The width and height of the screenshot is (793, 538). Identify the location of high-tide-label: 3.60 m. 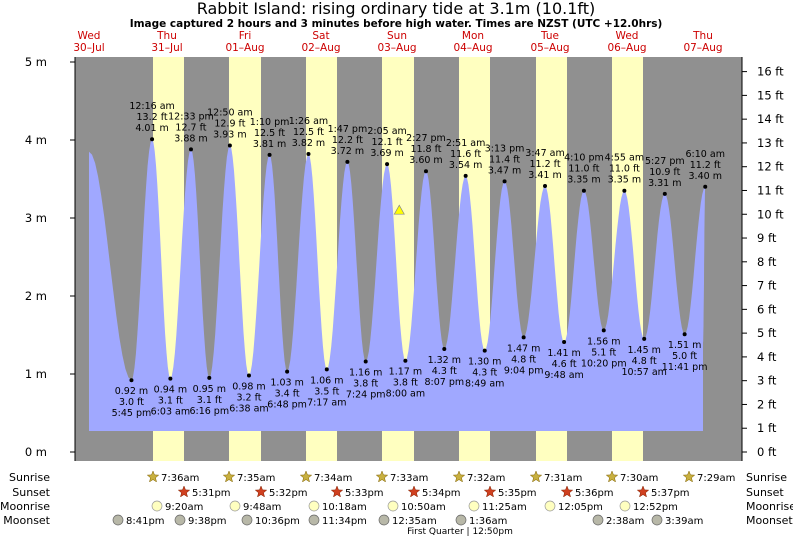
(425, 160).